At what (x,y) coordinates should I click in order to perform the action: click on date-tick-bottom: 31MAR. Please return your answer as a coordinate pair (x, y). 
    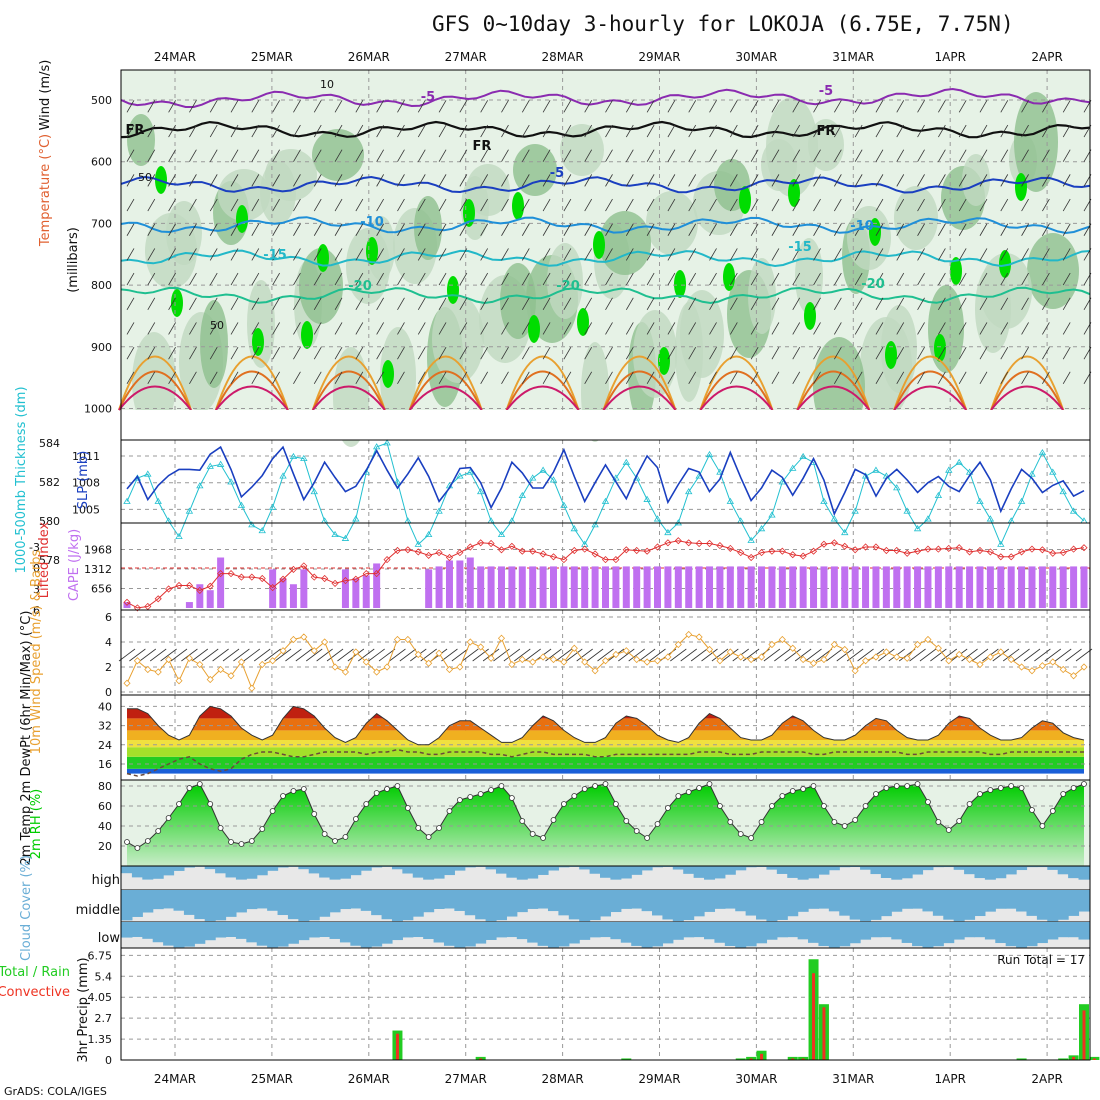
    Looking at the image, I should click on (853, 1079).